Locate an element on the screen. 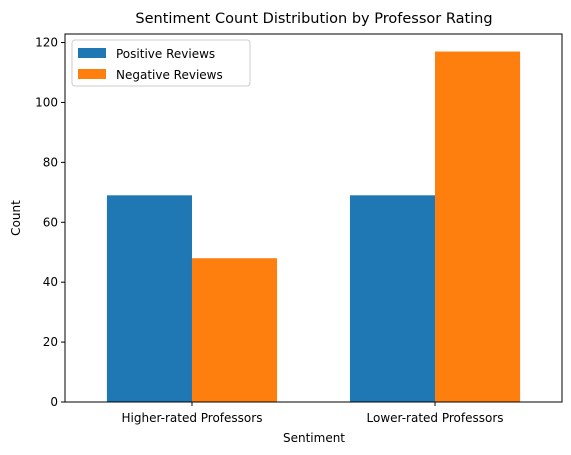 Image resolution: width=571 pixels, height=455 pixels. y-tick-label: 40 is located at coordinates (50, 282).